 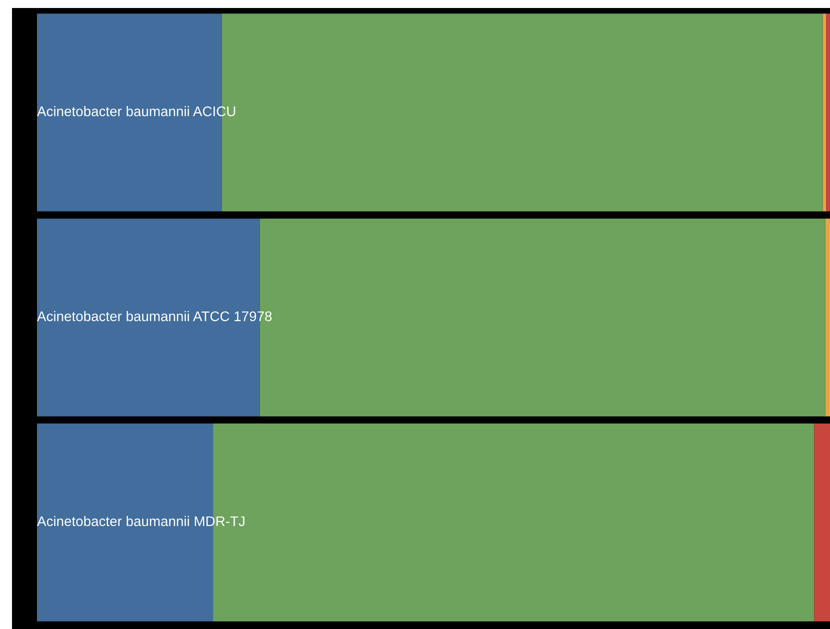 I want to click on y-tick-label: Acinetobacter baumannii ATCC 17978, so click(x=154, y=316).